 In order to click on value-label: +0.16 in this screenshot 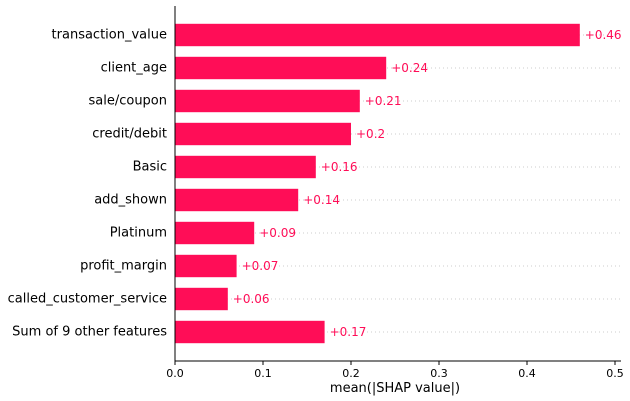, I will do `click(339, 167)`.